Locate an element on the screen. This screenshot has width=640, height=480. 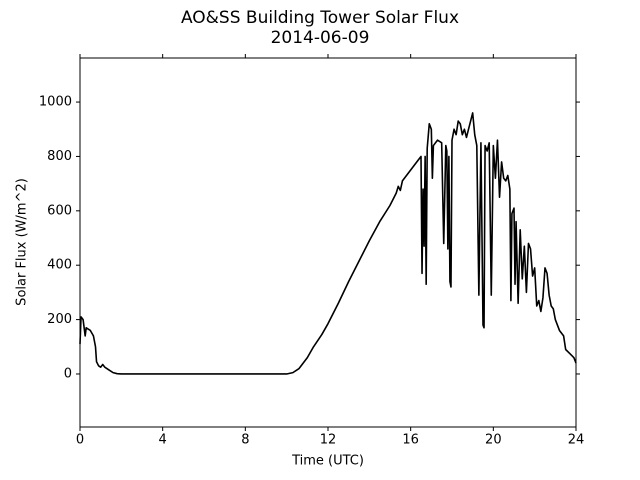
y-tick-label: 800 is located at coordinates (59, 156).